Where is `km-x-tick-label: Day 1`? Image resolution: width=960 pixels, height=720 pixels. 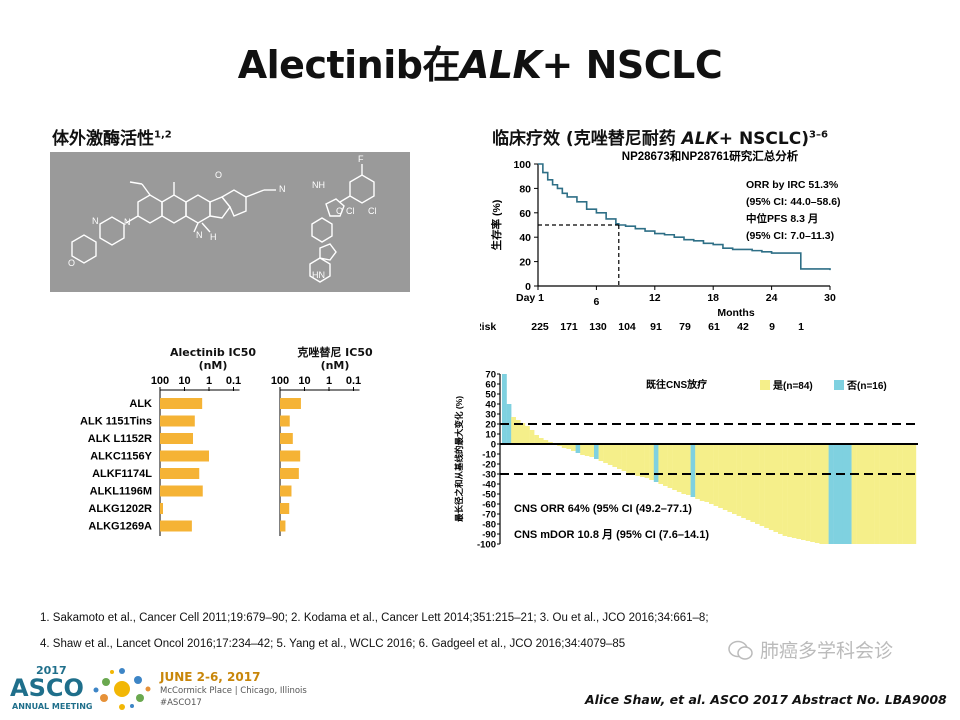 km-x-tick-label: Day 1 is located at coordinates (530, 298).